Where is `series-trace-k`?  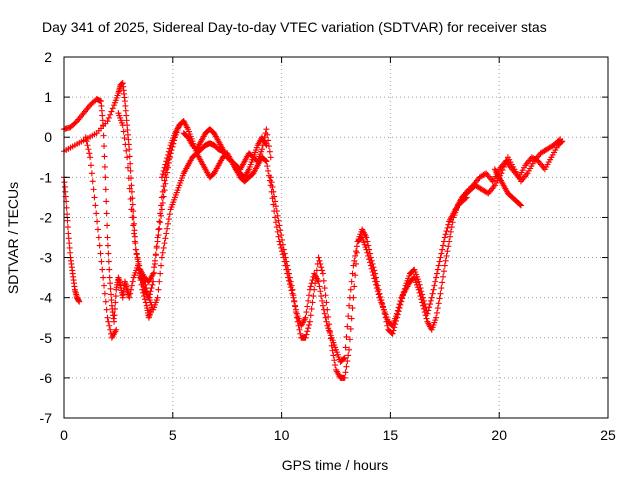 series-trace-k is located at coordinates (514, 167).